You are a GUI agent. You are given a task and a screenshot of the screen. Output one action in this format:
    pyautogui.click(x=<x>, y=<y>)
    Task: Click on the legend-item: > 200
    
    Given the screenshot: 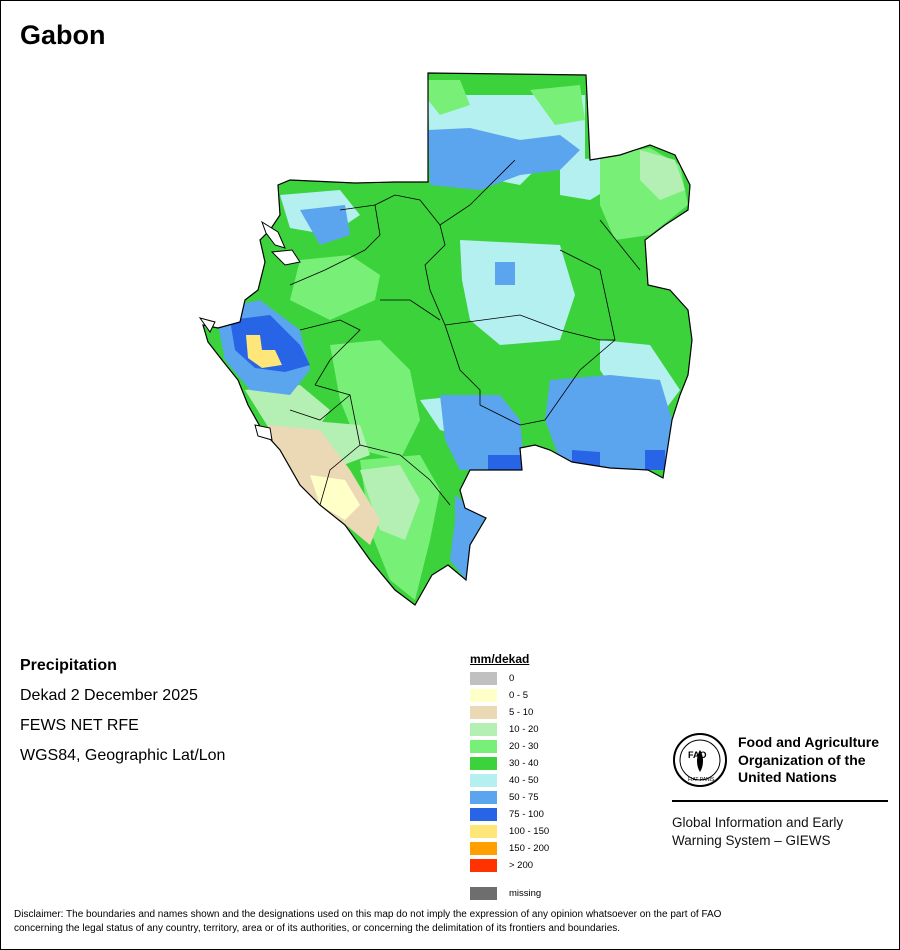 What is the action you would take?
    pyautogui.click(x=509, y=865)
    